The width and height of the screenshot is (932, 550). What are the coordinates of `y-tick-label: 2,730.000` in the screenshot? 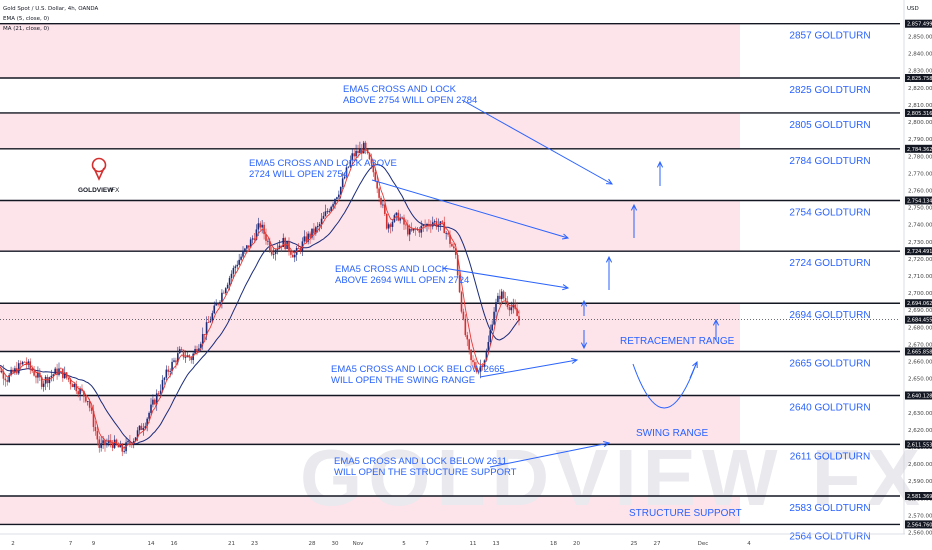 It's located at (920, 243).